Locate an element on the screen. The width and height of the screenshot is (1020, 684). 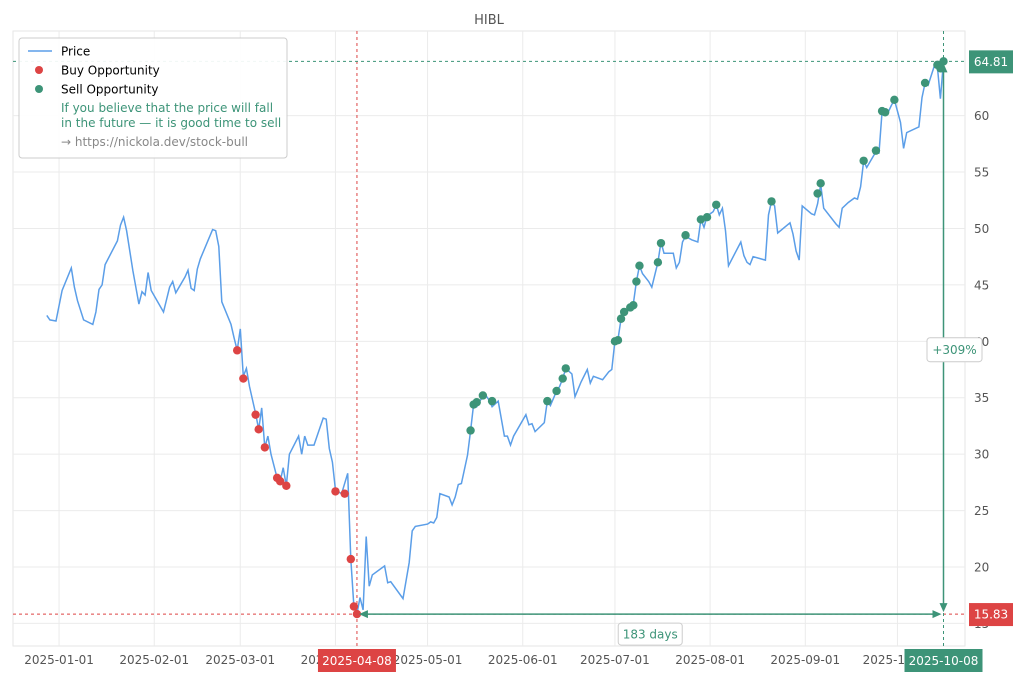
duration-label-box is located at coordinates (650, 634).